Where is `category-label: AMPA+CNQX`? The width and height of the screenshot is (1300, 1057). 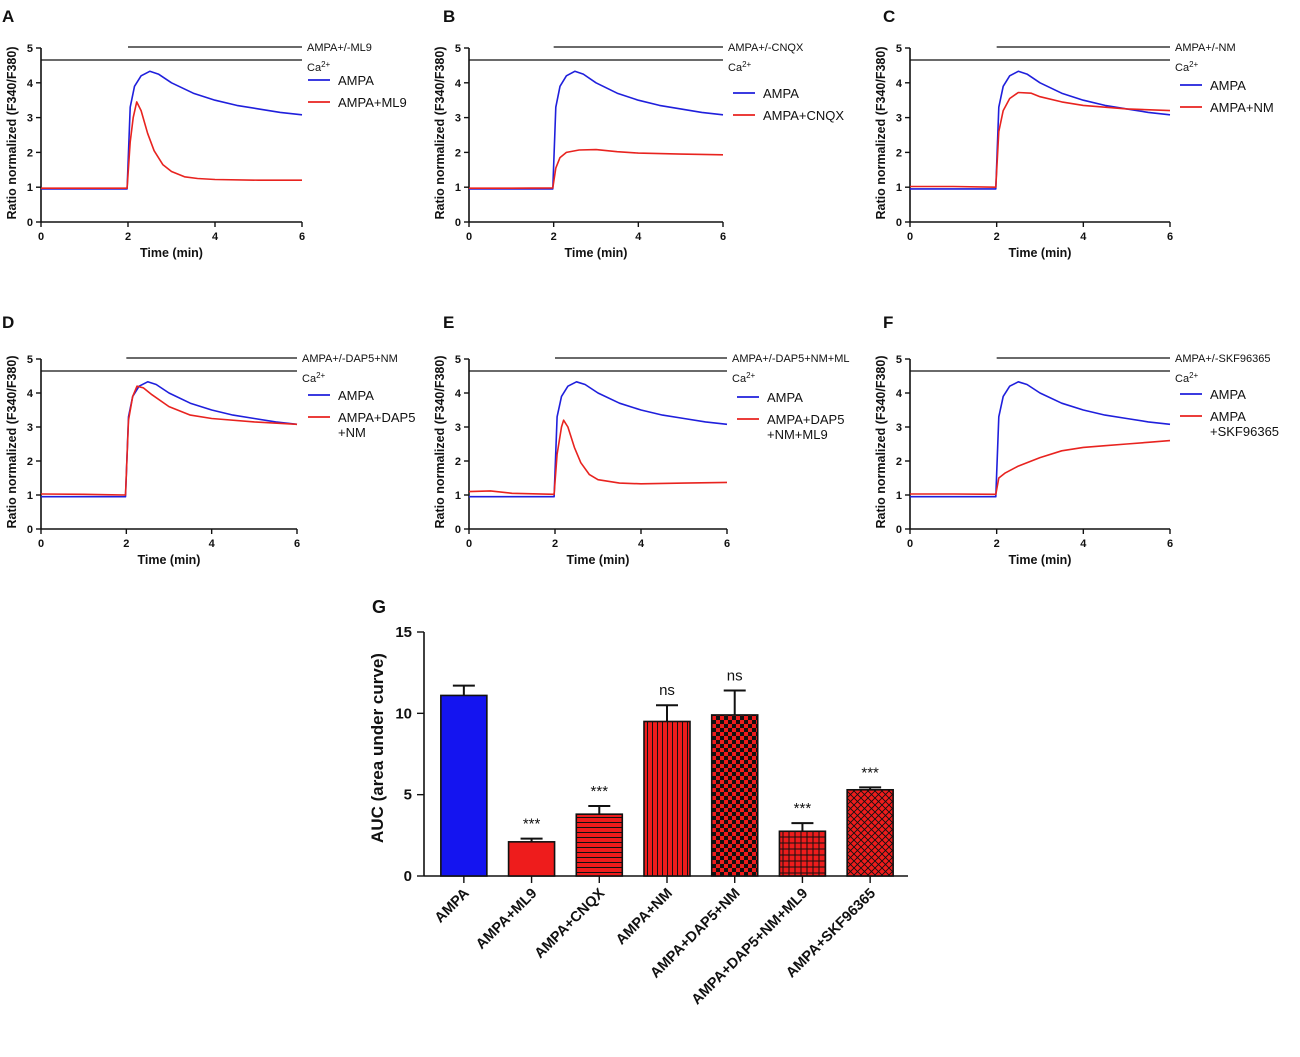 category-label: AMPA+CNQX is located at coordinates (570, 923).